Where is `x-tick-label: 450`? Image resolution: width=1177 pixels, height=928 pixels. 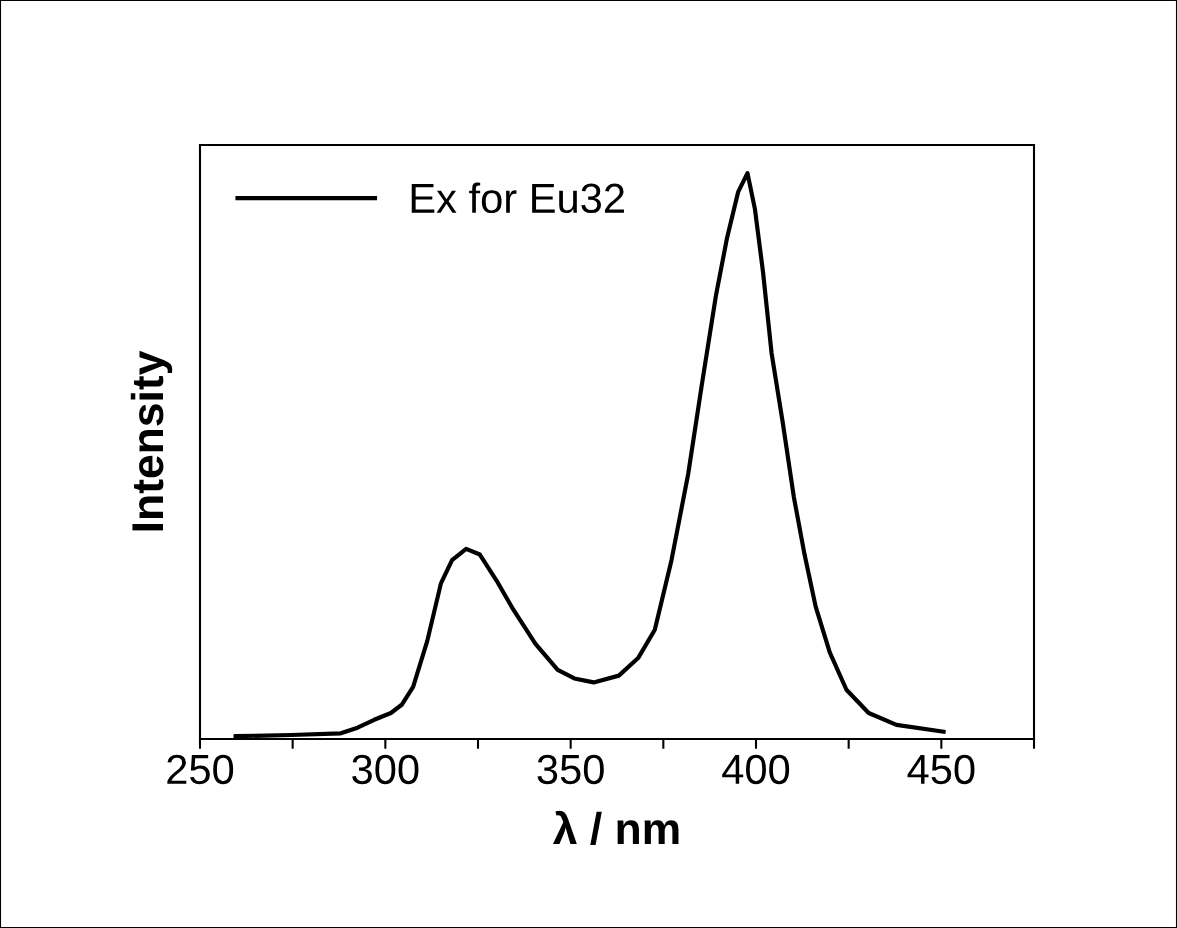 x-tick-label: 450 is located at coordinates (941, 769).